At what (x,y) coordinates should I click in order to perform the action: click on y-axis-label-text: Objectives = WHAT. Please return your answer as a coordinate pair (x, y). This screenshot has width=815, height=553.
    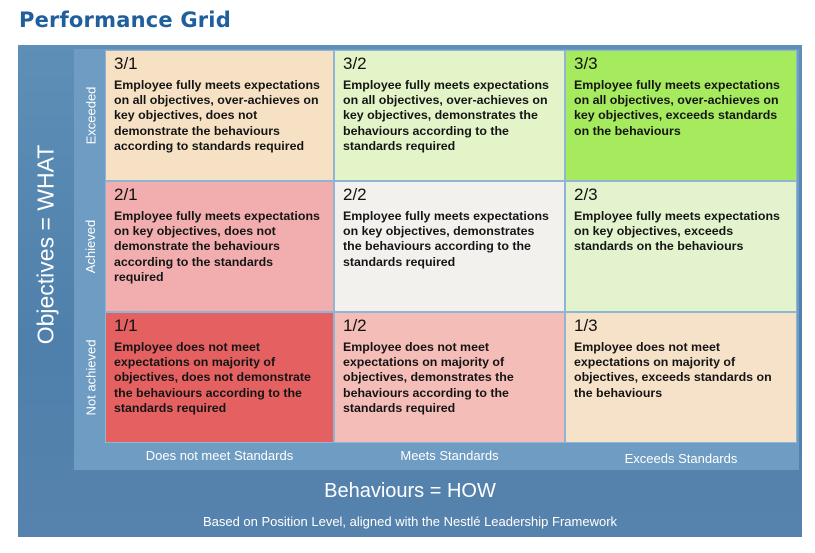
    Looking at the image, I should click on (45, 244).